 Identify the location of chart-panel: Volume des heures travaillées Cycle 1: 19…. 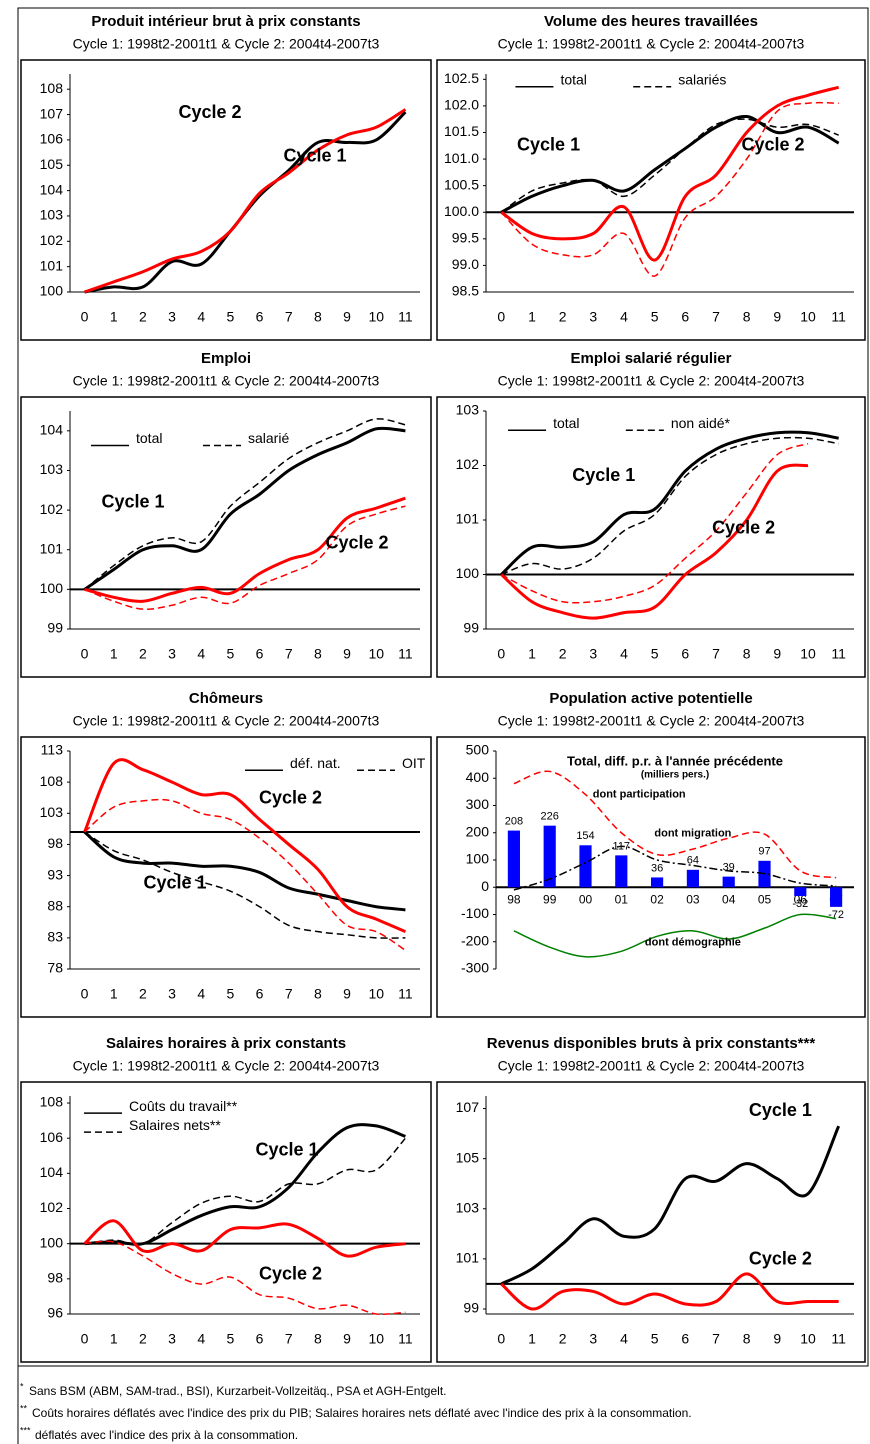
(651, 177).